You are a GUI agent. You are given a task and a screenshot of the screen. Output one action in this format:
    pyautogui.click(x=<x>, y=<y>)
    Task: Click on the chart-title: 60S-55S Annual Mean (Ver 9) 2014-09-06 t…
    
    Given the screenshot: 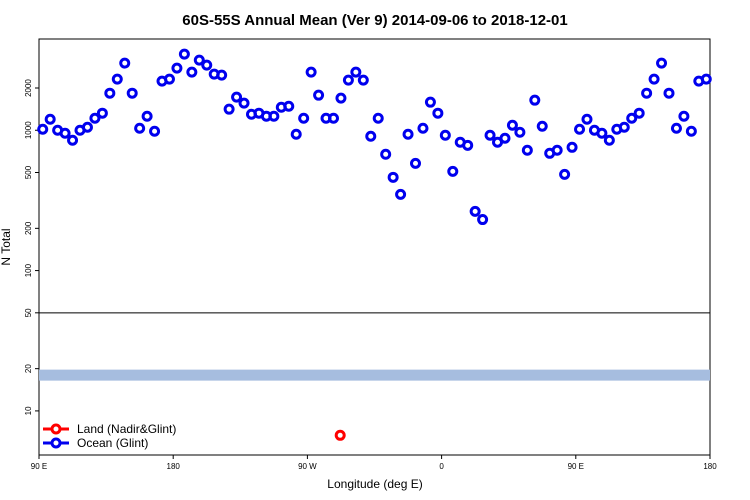 What is the action you would take?
    pyautogui.click(x=374, y=20)
    